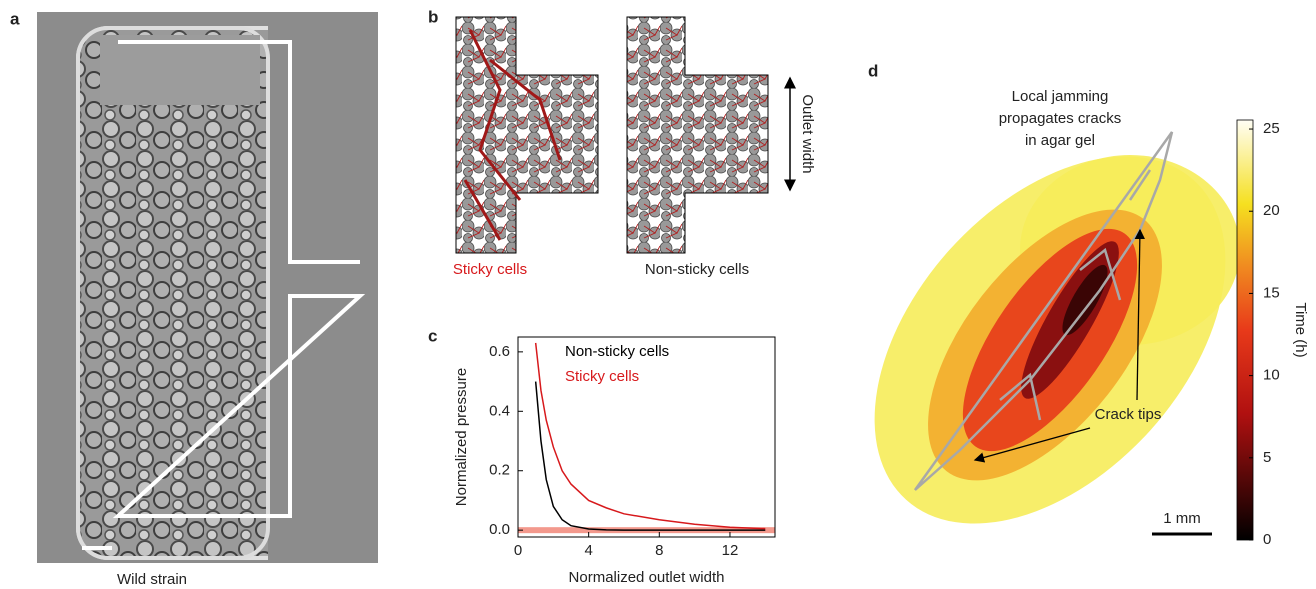  I want to click on panel-title: propagates cracks, so click(1060, 118).